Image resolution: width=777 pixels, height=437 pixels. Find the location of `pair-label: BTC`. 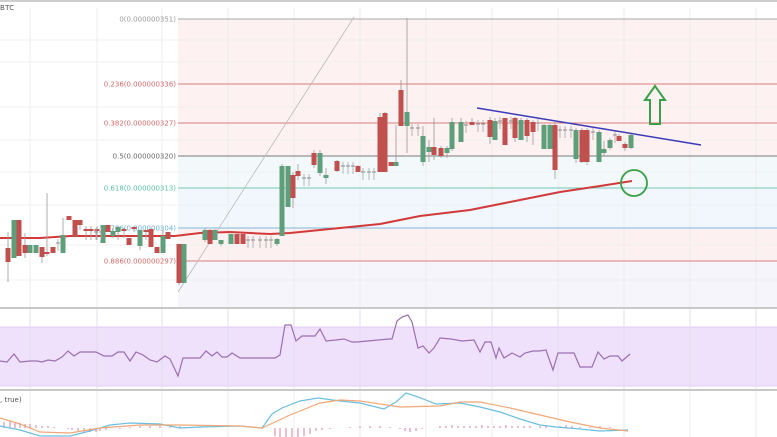

pair-label: BTC is located at coordinates (7, 8).